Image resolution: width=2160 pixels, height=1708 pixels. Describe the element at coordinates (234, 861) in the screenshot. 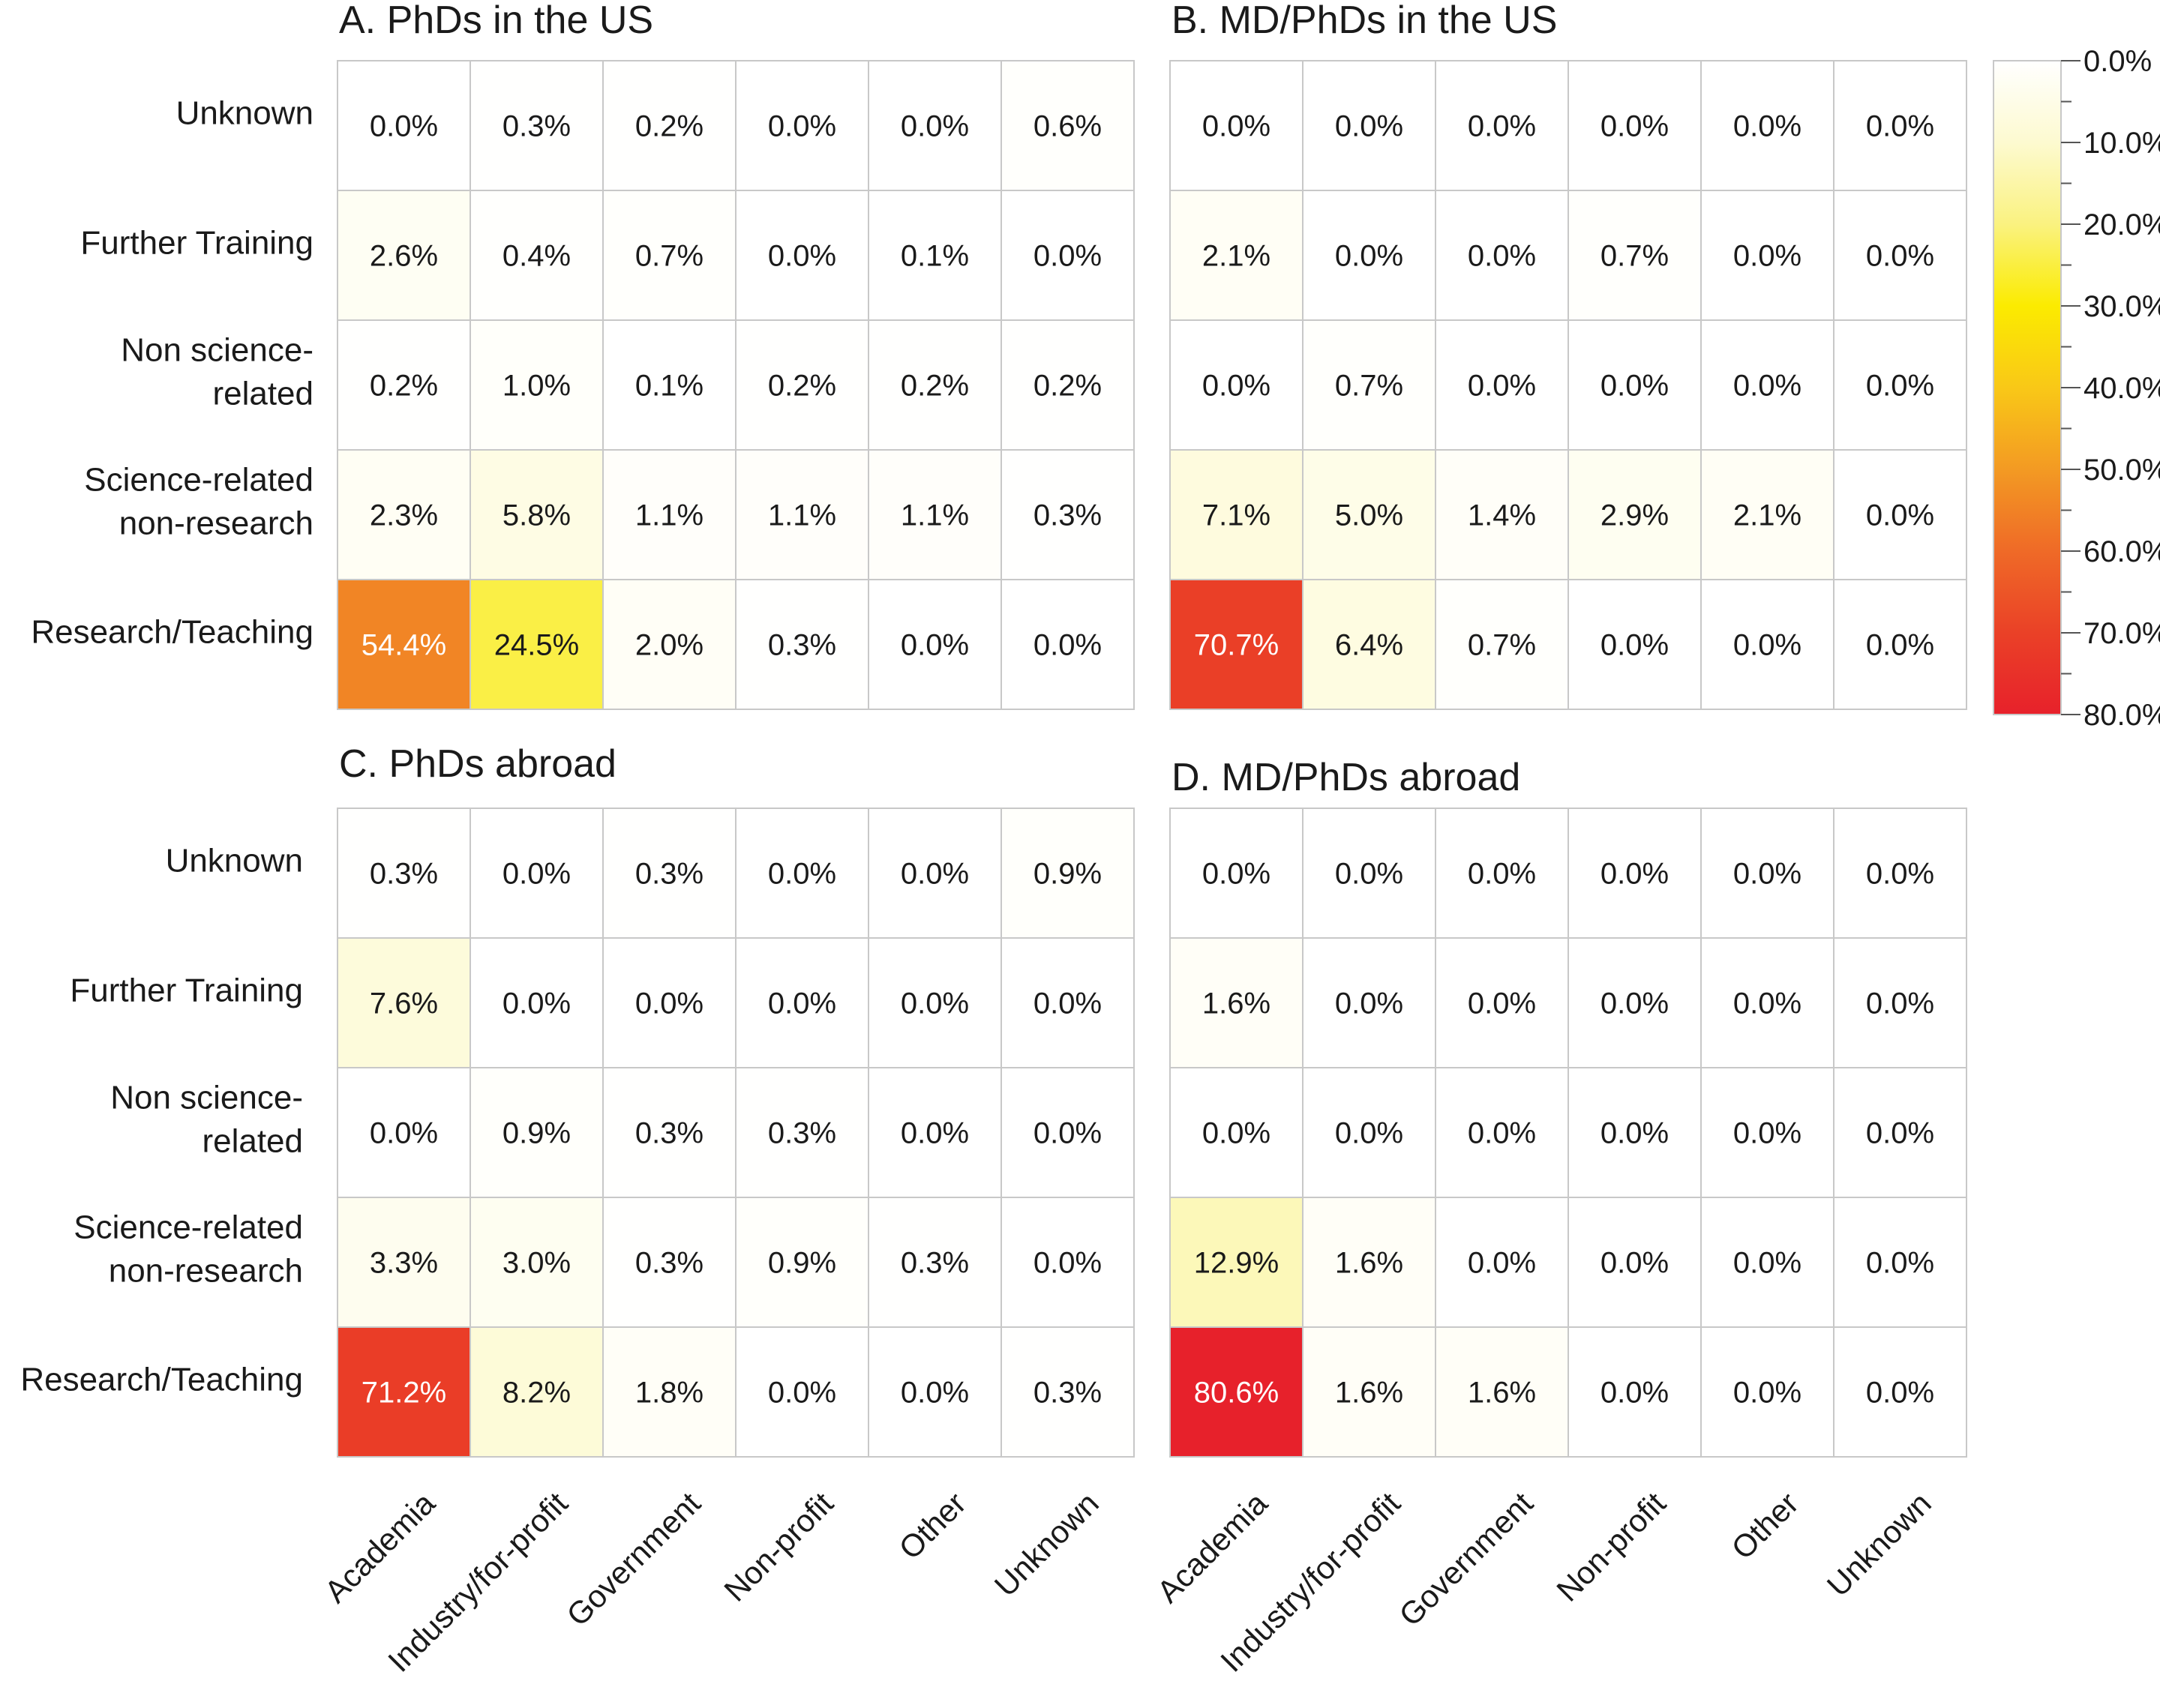

I see `row-label: Unknown` at that location.